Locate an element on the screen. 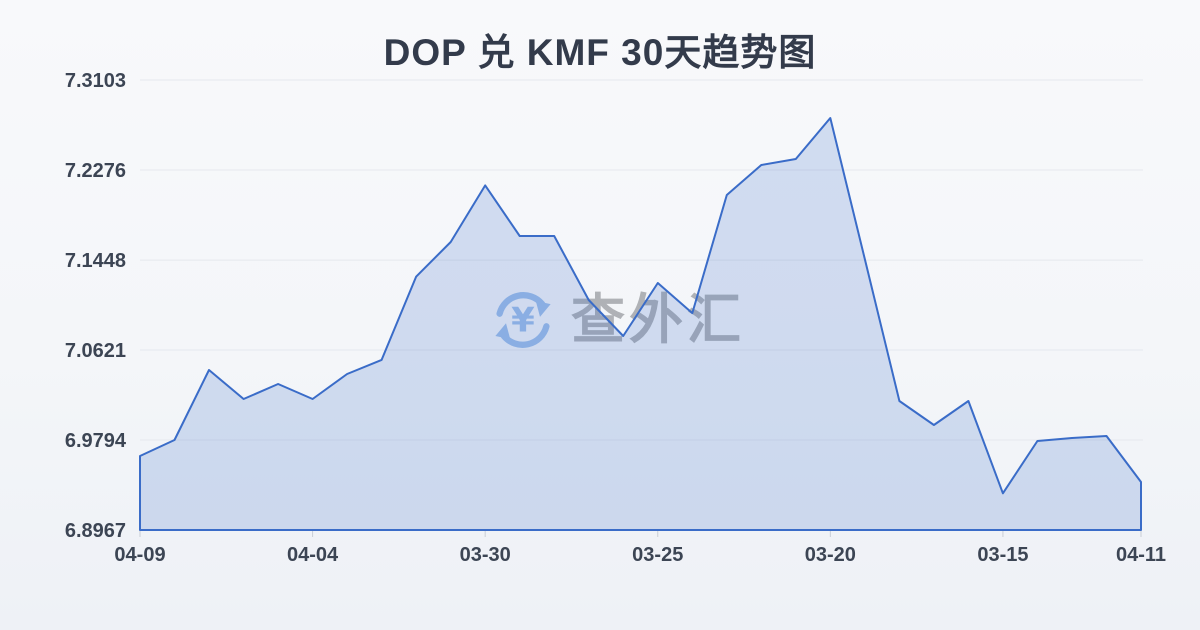 This screenshot has height=630, width=1200. x-axis-tick-label: 03-25 is located at coordinates (657, 555).